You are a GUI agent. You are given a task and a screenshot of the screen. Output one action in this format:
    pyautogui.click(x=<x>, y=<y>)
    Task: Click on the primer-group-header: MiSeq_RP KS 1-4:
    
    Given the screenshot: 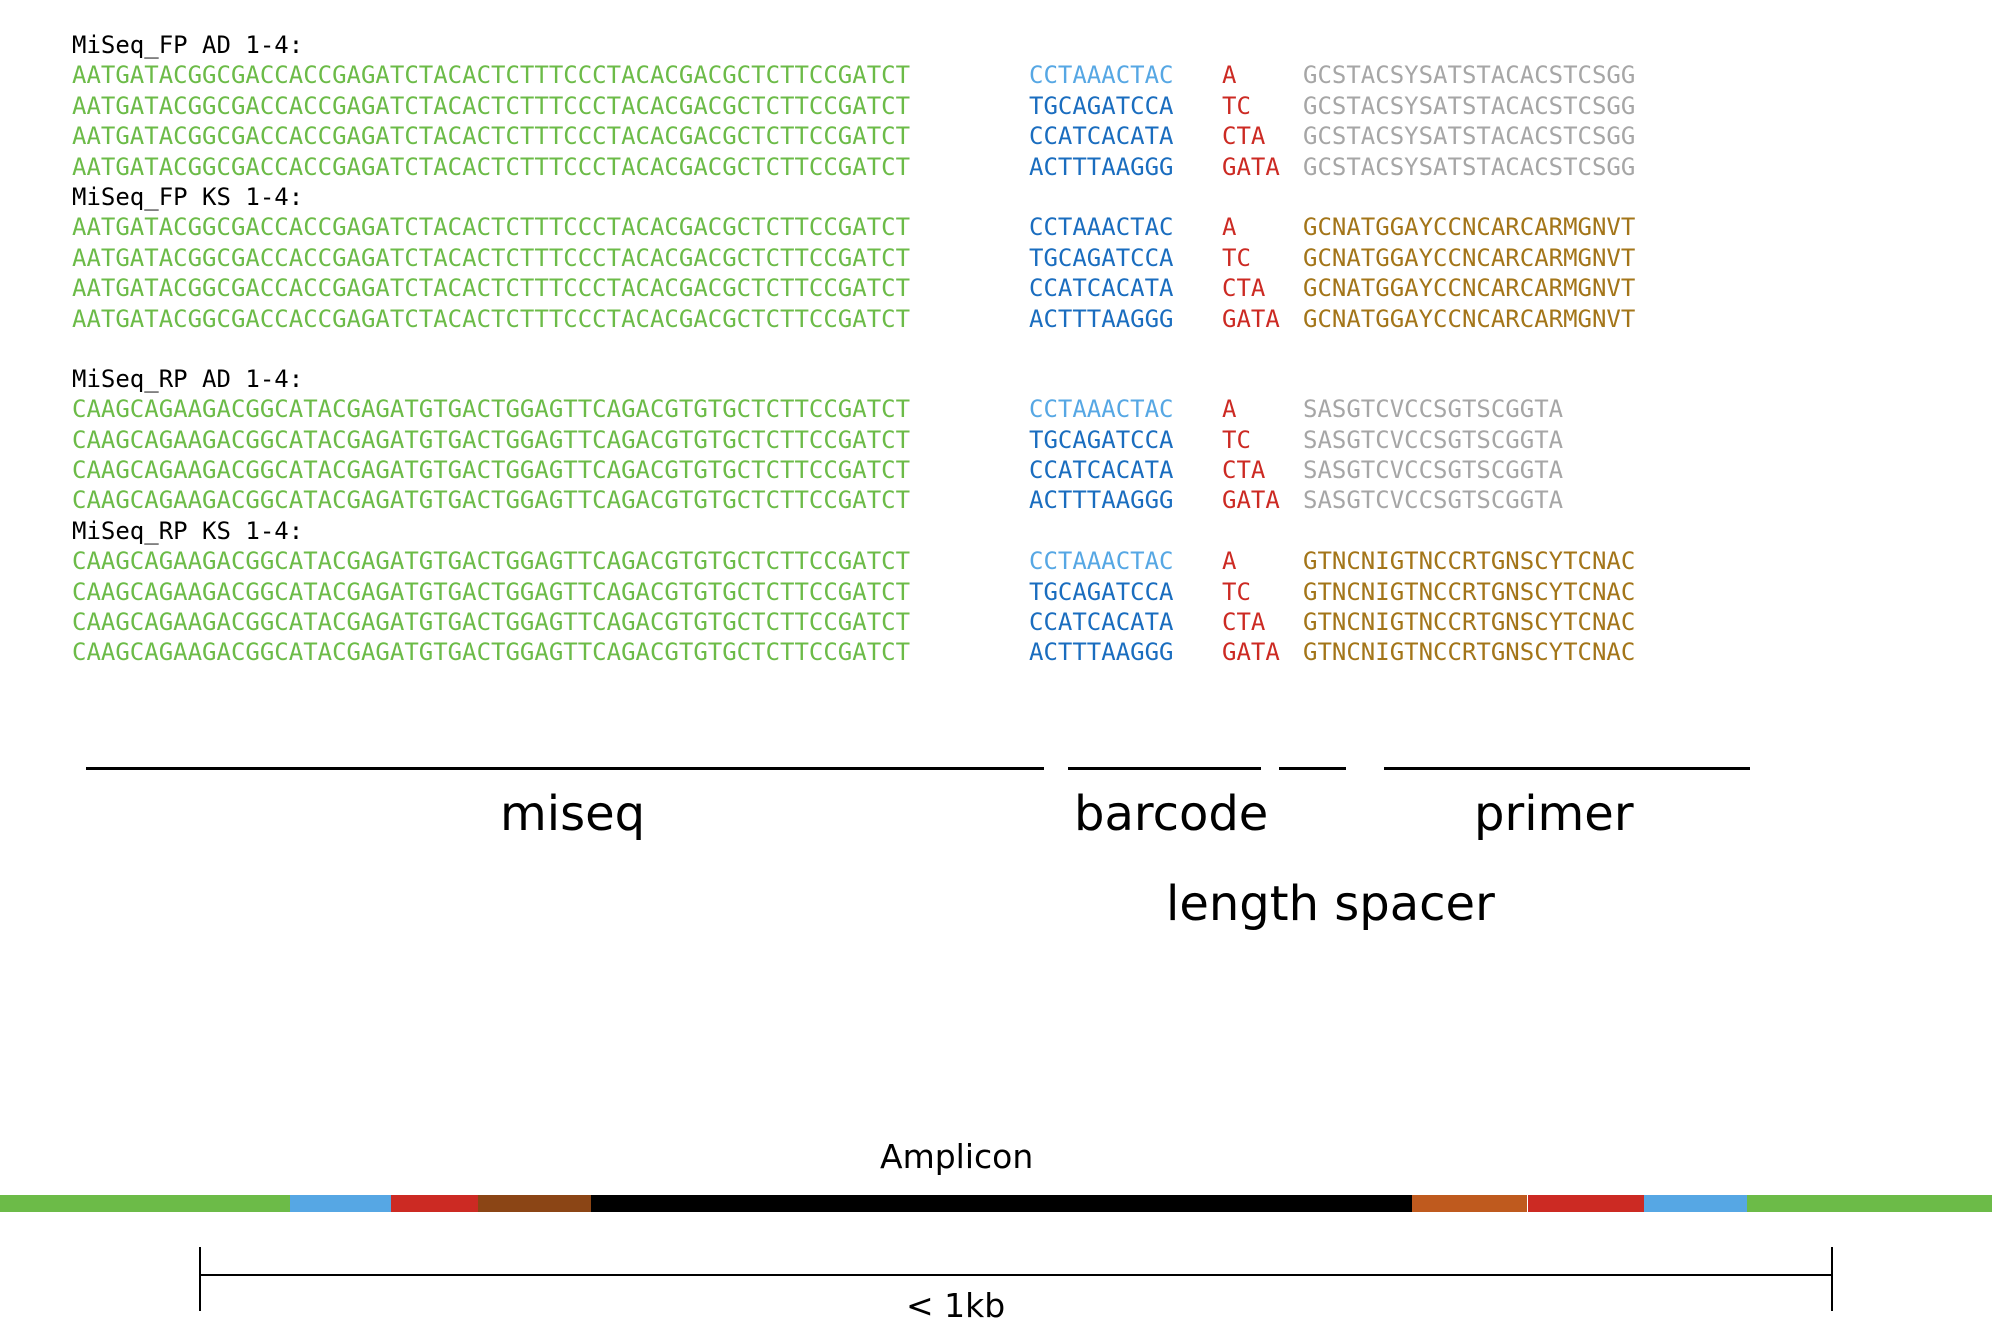 What is the action you would take?
    pyautogui.click(x=188, y=530)
    